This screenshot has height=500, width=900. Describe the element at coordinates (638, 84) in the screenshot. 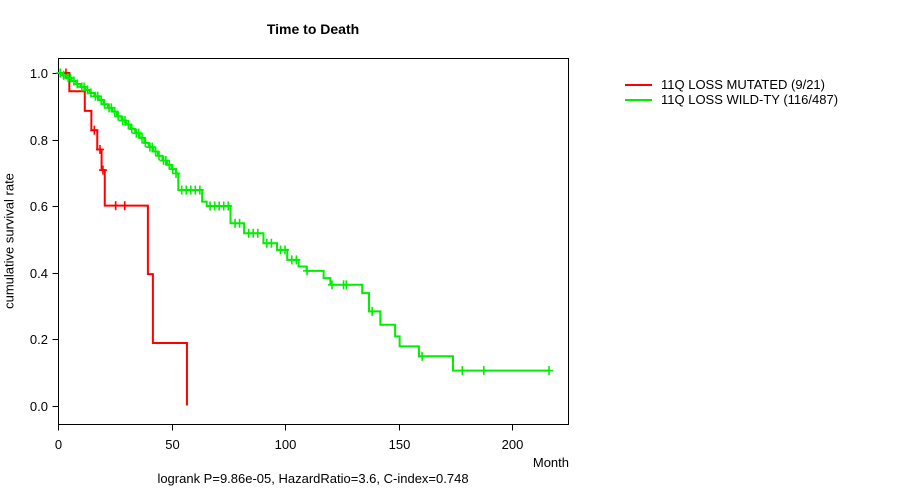

I see `legend-line-red` at that location.